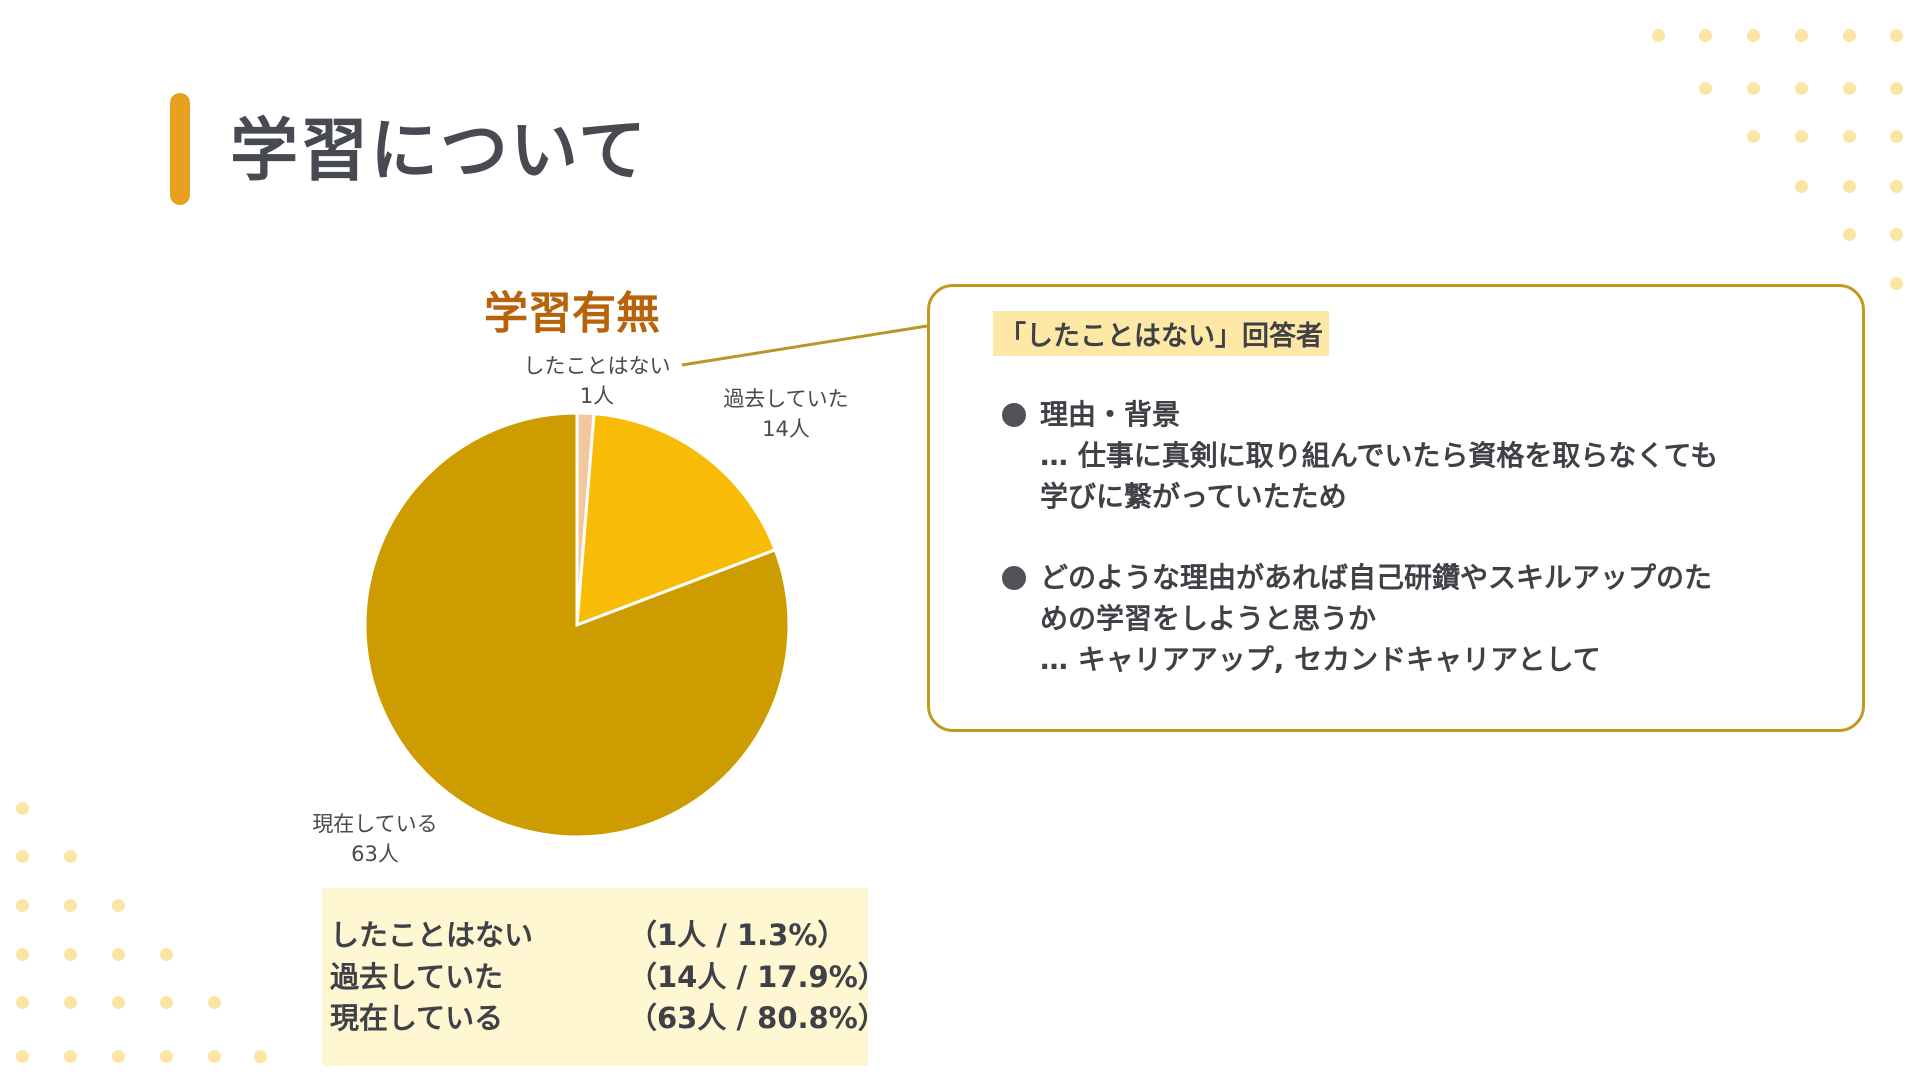  What do you see at coordinates (804, 345) in the screenshot?
I see `callout-leader-line` at bounding box center [804, 345].